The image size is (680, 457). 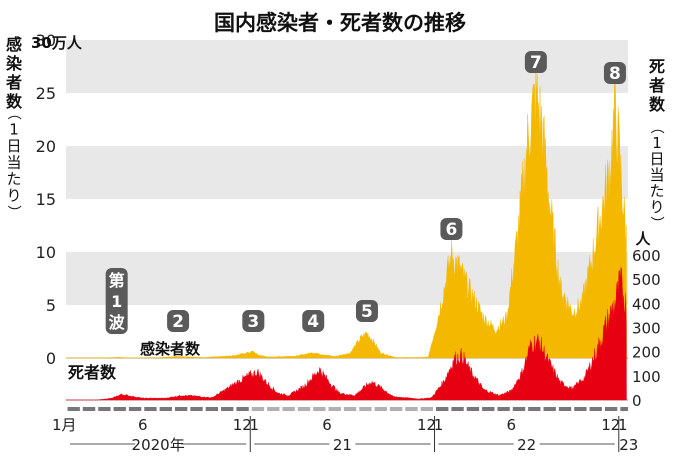 I want to click on year-label: 23, so click(x=628, y=445).